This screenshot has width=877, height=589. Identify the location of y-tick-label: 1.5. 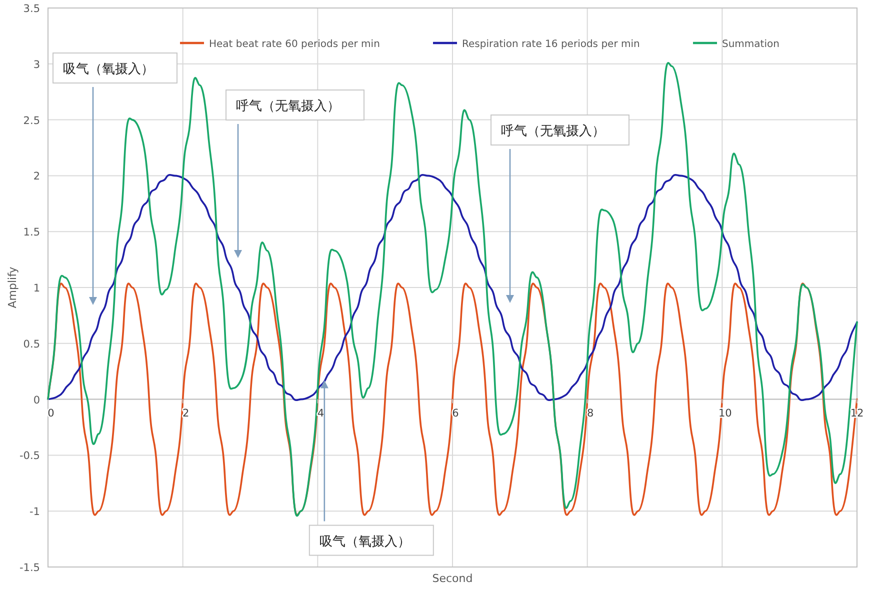
(31, 232).